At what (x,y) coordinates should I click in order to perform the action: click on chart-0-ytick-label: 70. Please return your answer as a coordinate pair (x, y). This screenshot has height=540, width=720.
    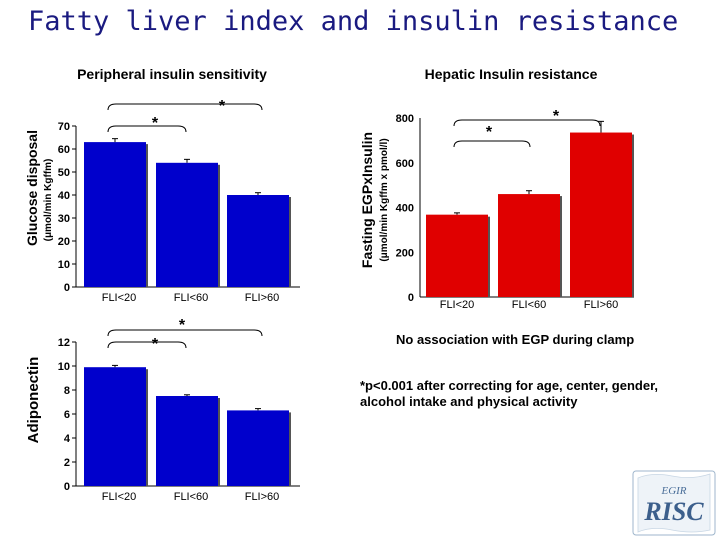
    Looking at the image, I should click on (64, 127).